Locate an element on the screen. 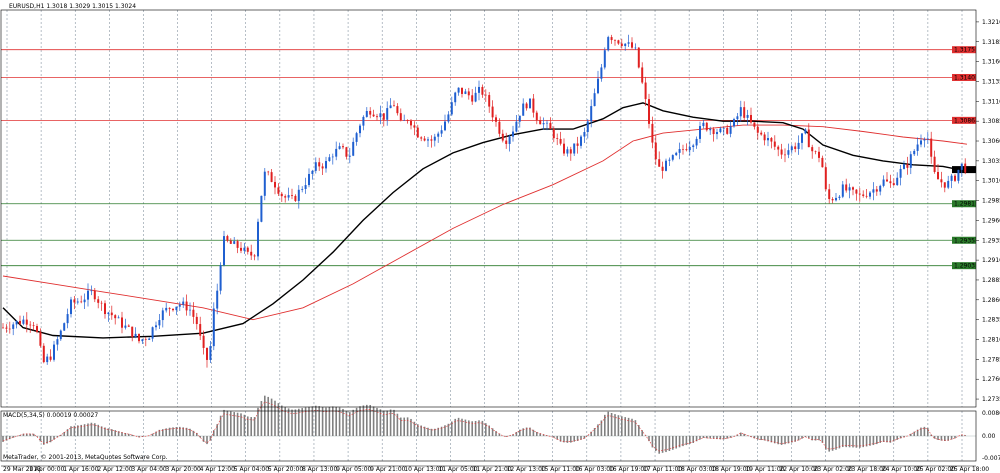  price-tick-label: 1.2785 is located at coordinates (991, 359).